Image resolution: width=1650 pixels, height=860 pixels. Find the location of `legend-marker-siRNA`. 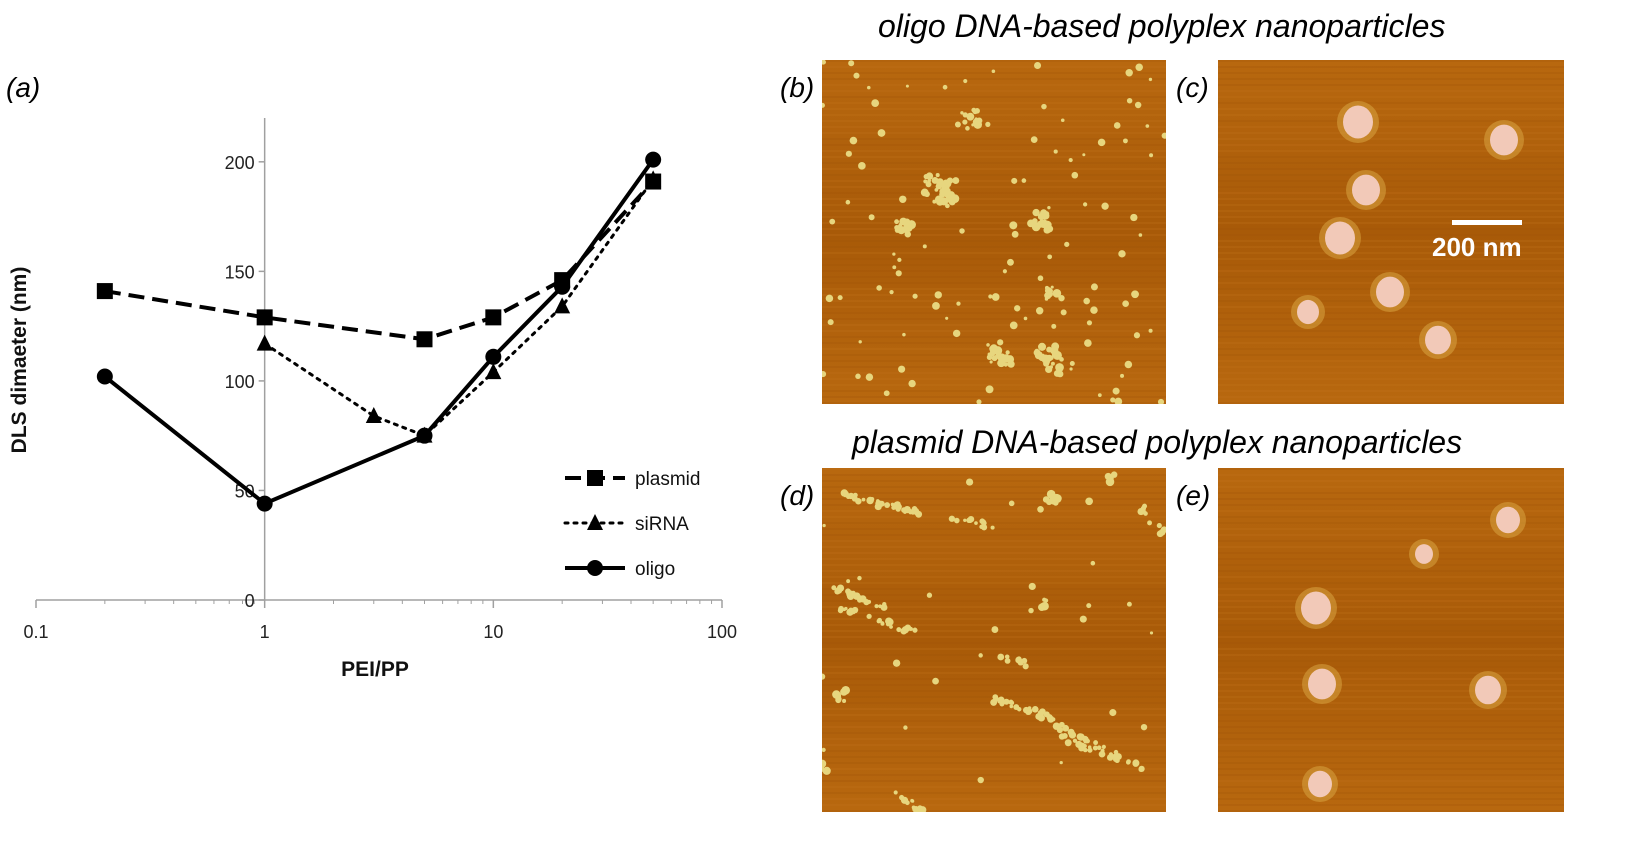

legend-marker-siRNA is located at coordinates (595, 522).